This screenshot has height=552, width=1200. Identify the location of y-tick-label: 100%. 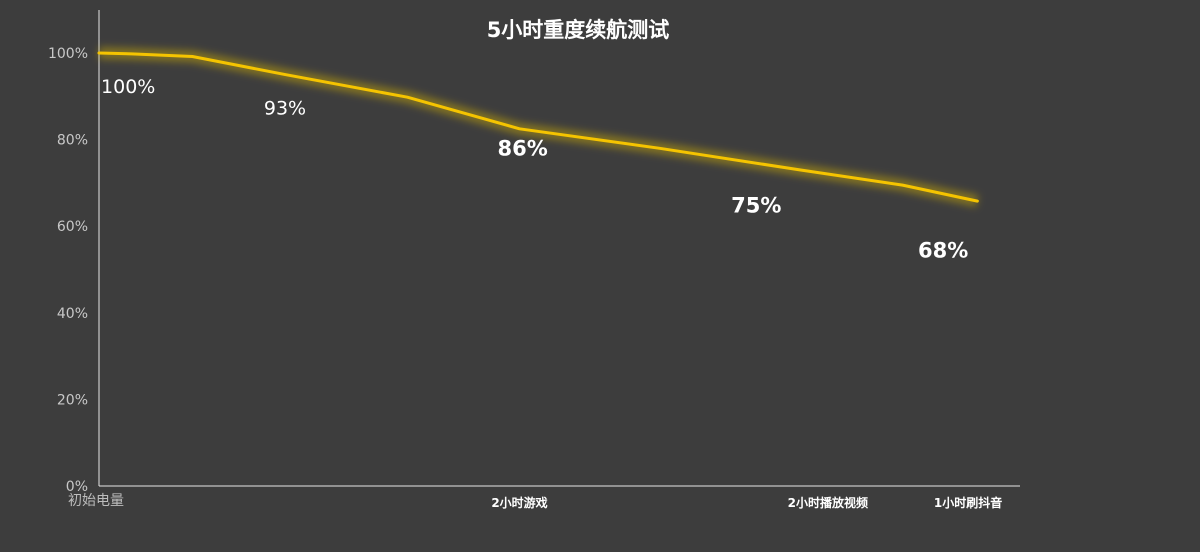
(68, 54).